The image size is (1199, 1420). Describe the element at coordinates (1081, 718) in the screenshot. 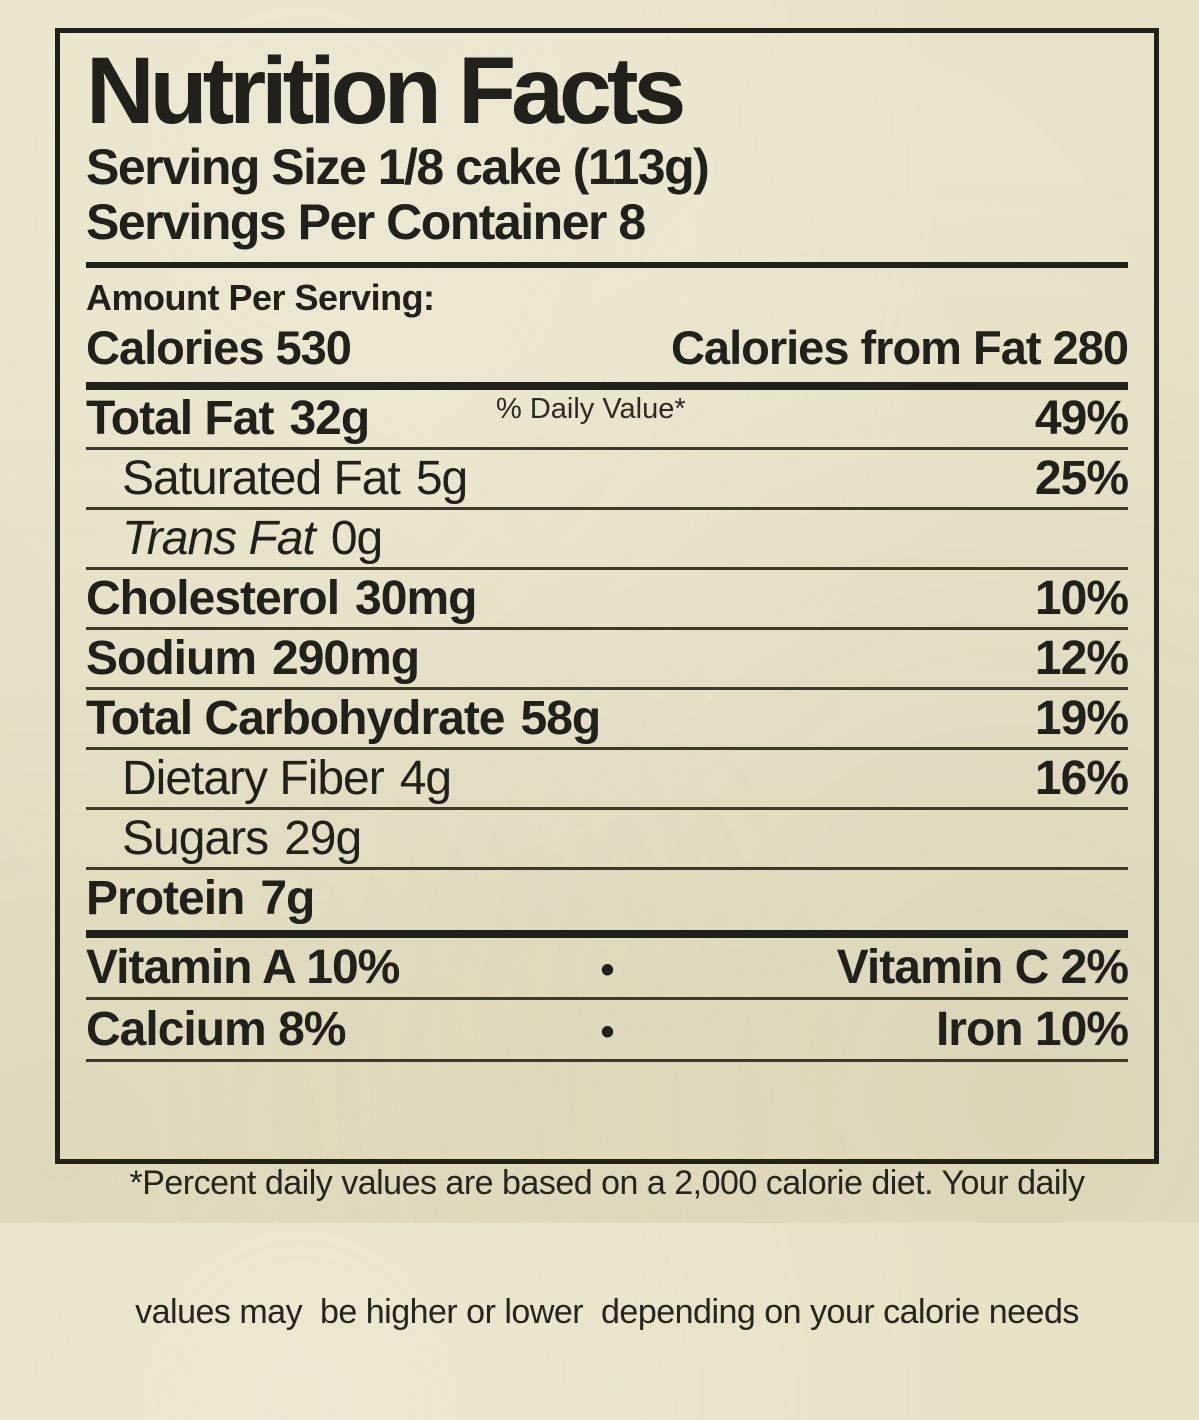

I see `nutrient-daily-value: 19%` at that location.